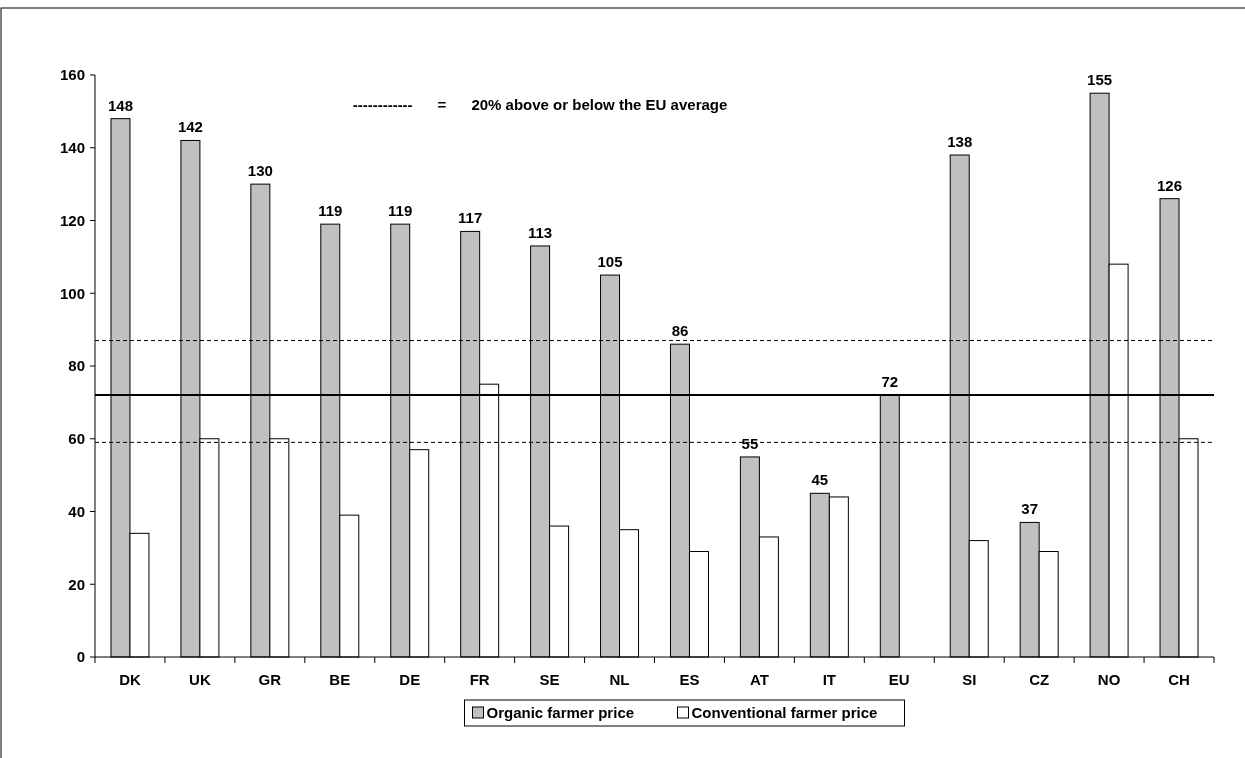 The height and width of the screenshot is (758, 1245). What do you see at coordinates (784, 712) in the screenshot?
I see `legend-label: Conventional farmer price` at bounding box center [784, 712].